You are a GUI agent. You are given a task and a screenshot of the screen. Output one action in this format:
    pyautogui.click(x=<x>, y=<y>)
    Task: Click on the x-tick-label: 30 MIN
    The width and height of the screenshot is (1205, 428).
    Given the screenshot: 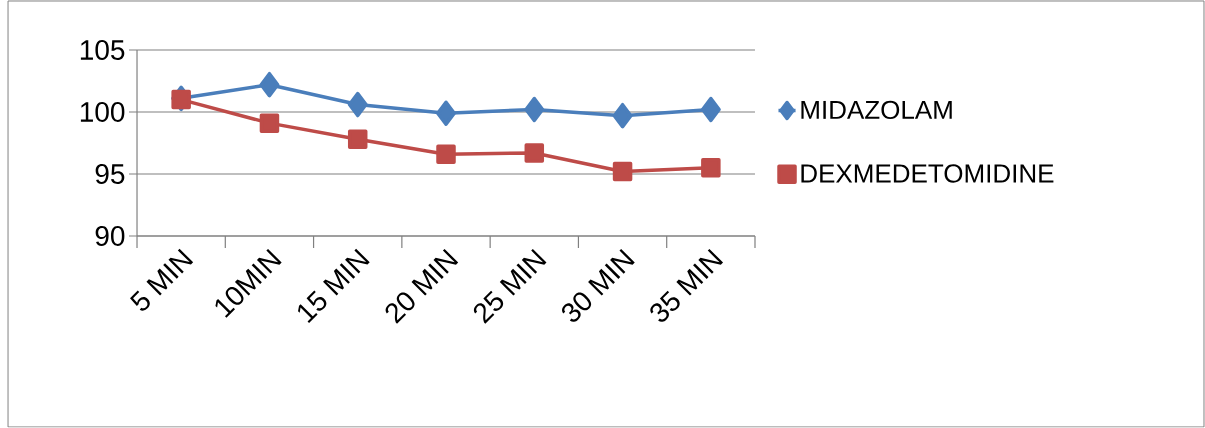 What is the action you would take?
    pyautogui.click(x=598, y=285)
    